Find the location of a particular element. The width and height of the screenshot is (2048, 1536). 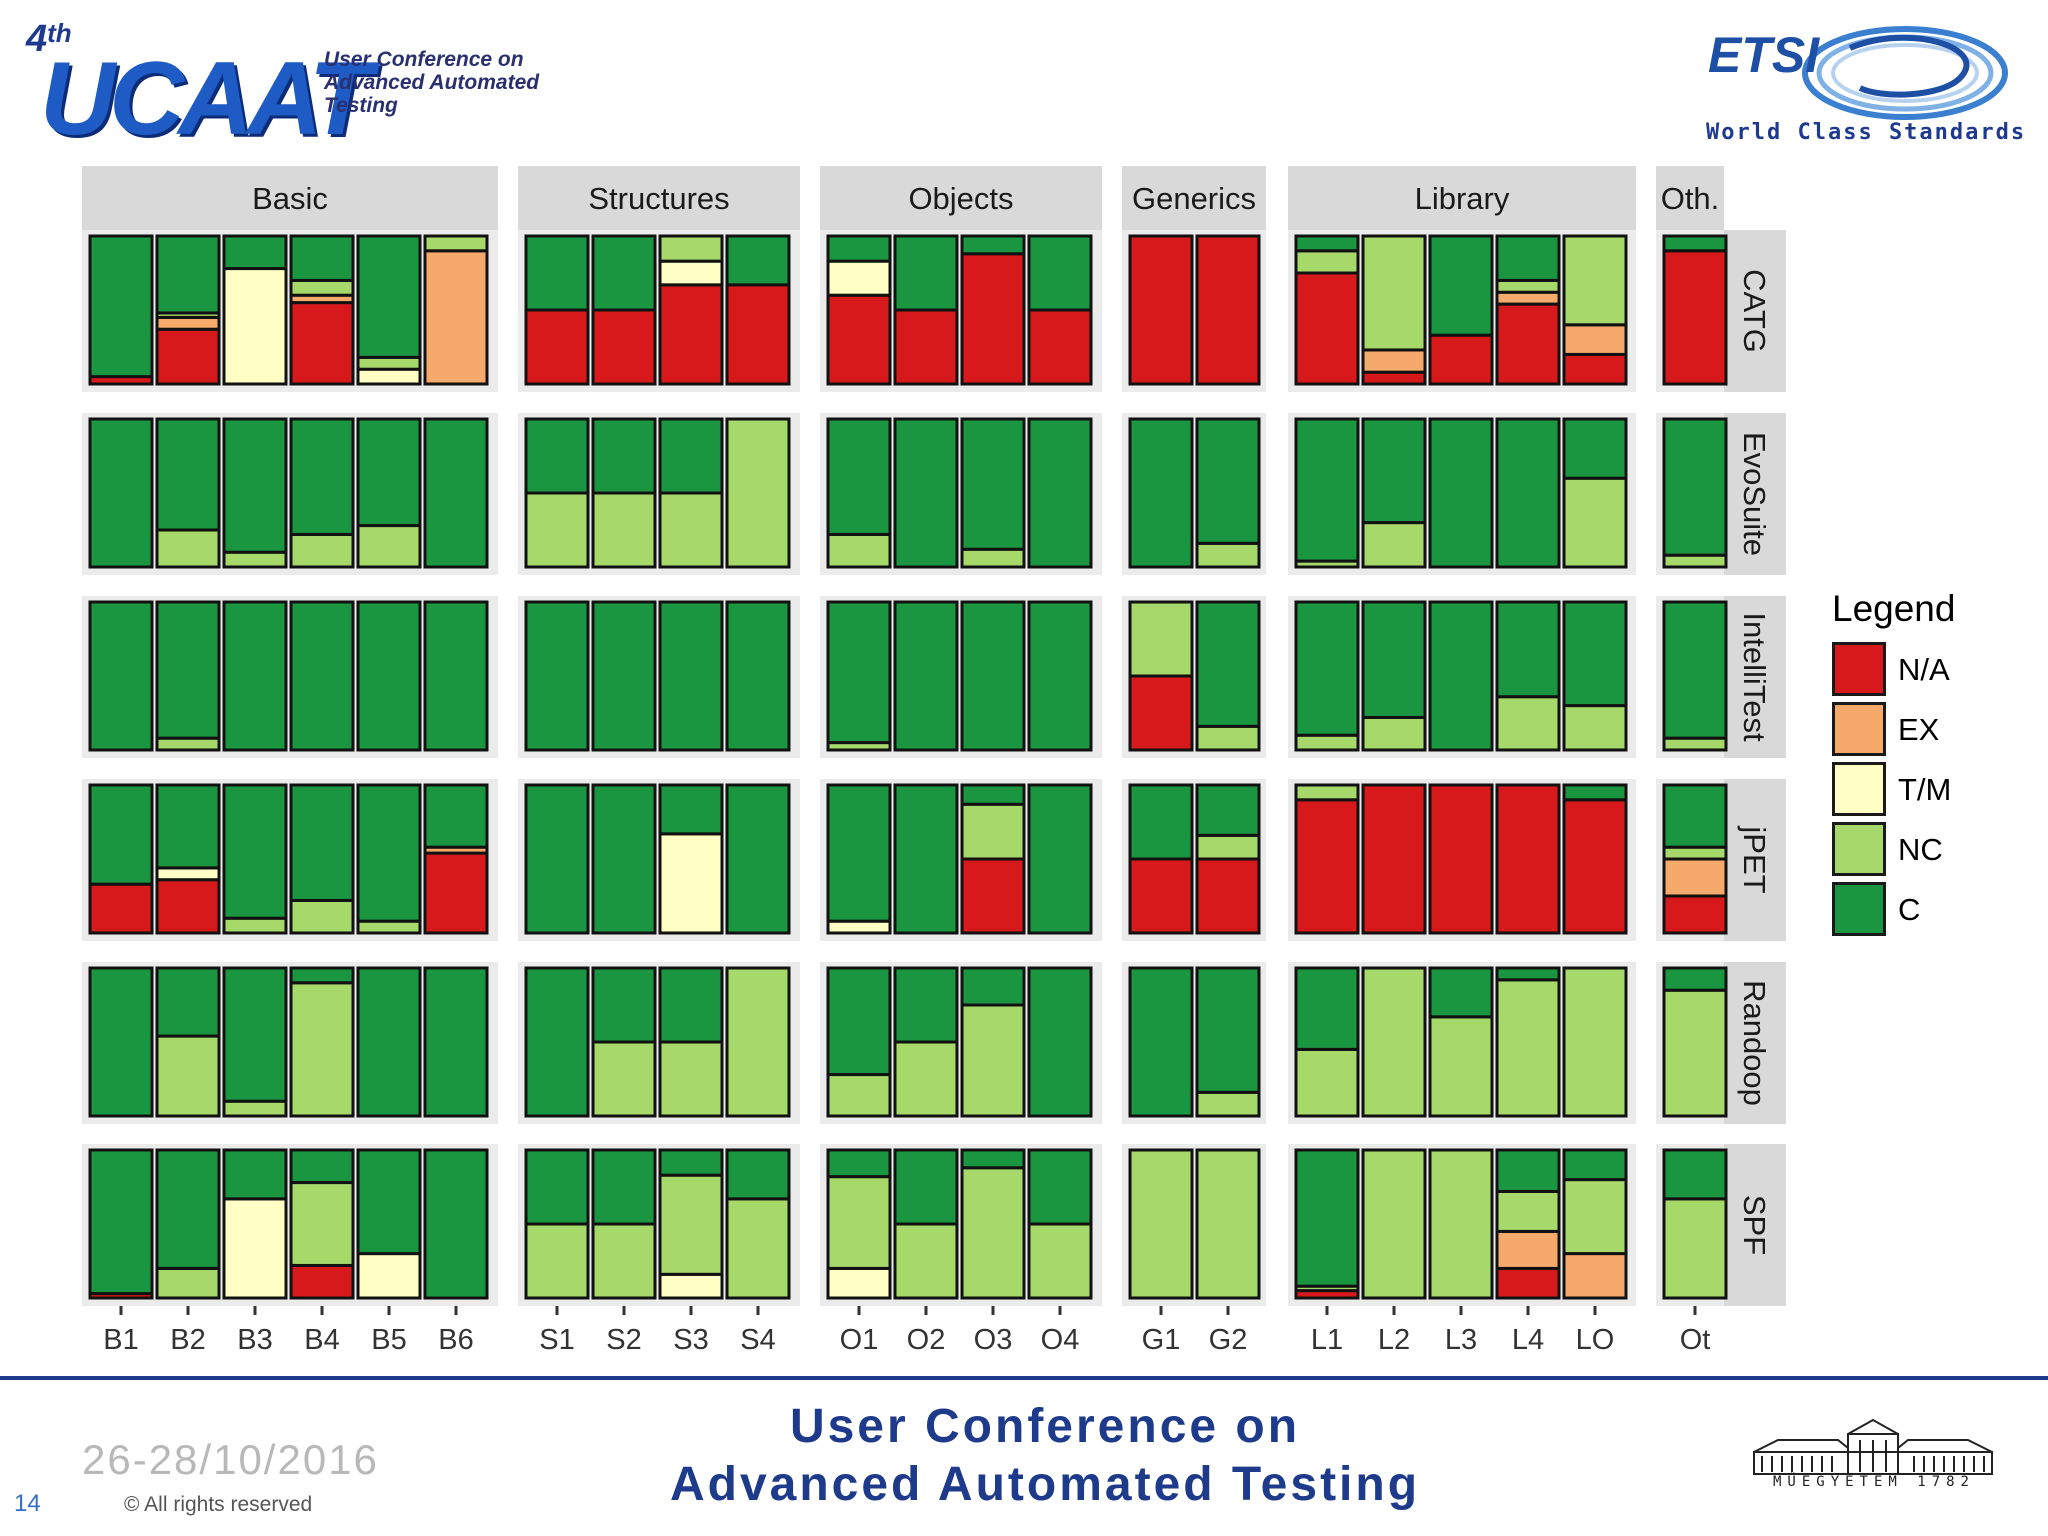

bar-segment-intellitest-lo-nc is located at coordinates (1595, 728).